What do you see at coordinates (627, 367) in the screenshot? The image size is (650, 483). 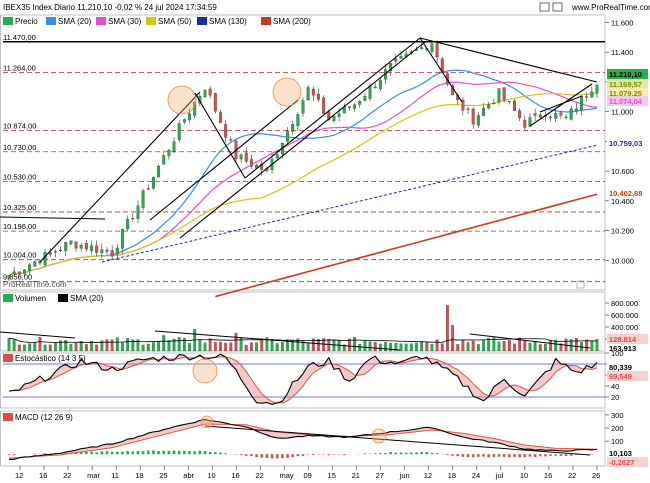 I see `sto-tag-bg` at bounding box center [627, 367].